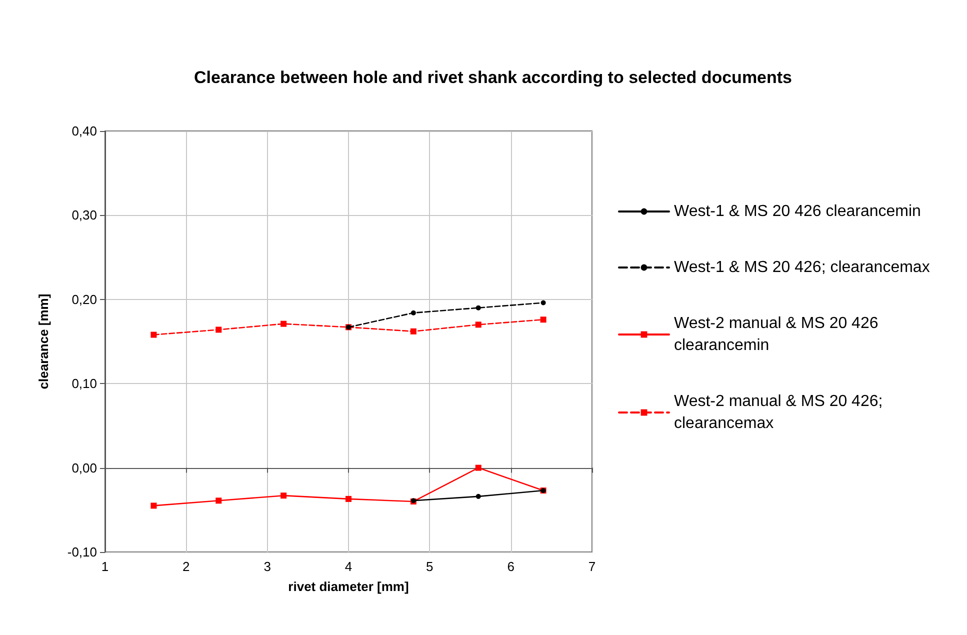  I want to click on x-tick-label: 3, so click(267, 566).